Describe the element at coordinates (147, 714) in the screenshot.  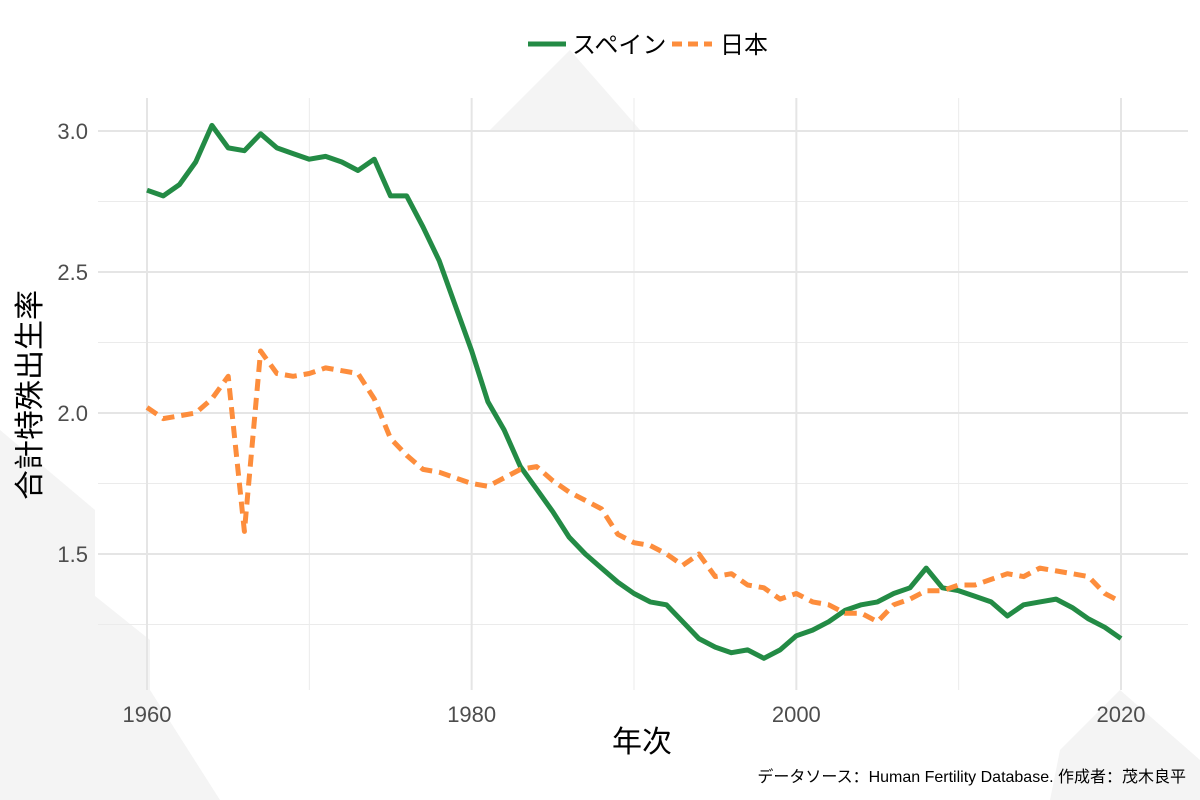
I see `x-tick-label: 1960` at that location.